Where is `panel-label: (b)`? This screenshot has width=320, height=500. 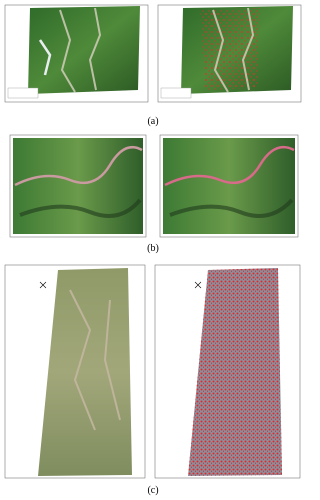 panel-label: (b) is located at coordinates (153, 248).